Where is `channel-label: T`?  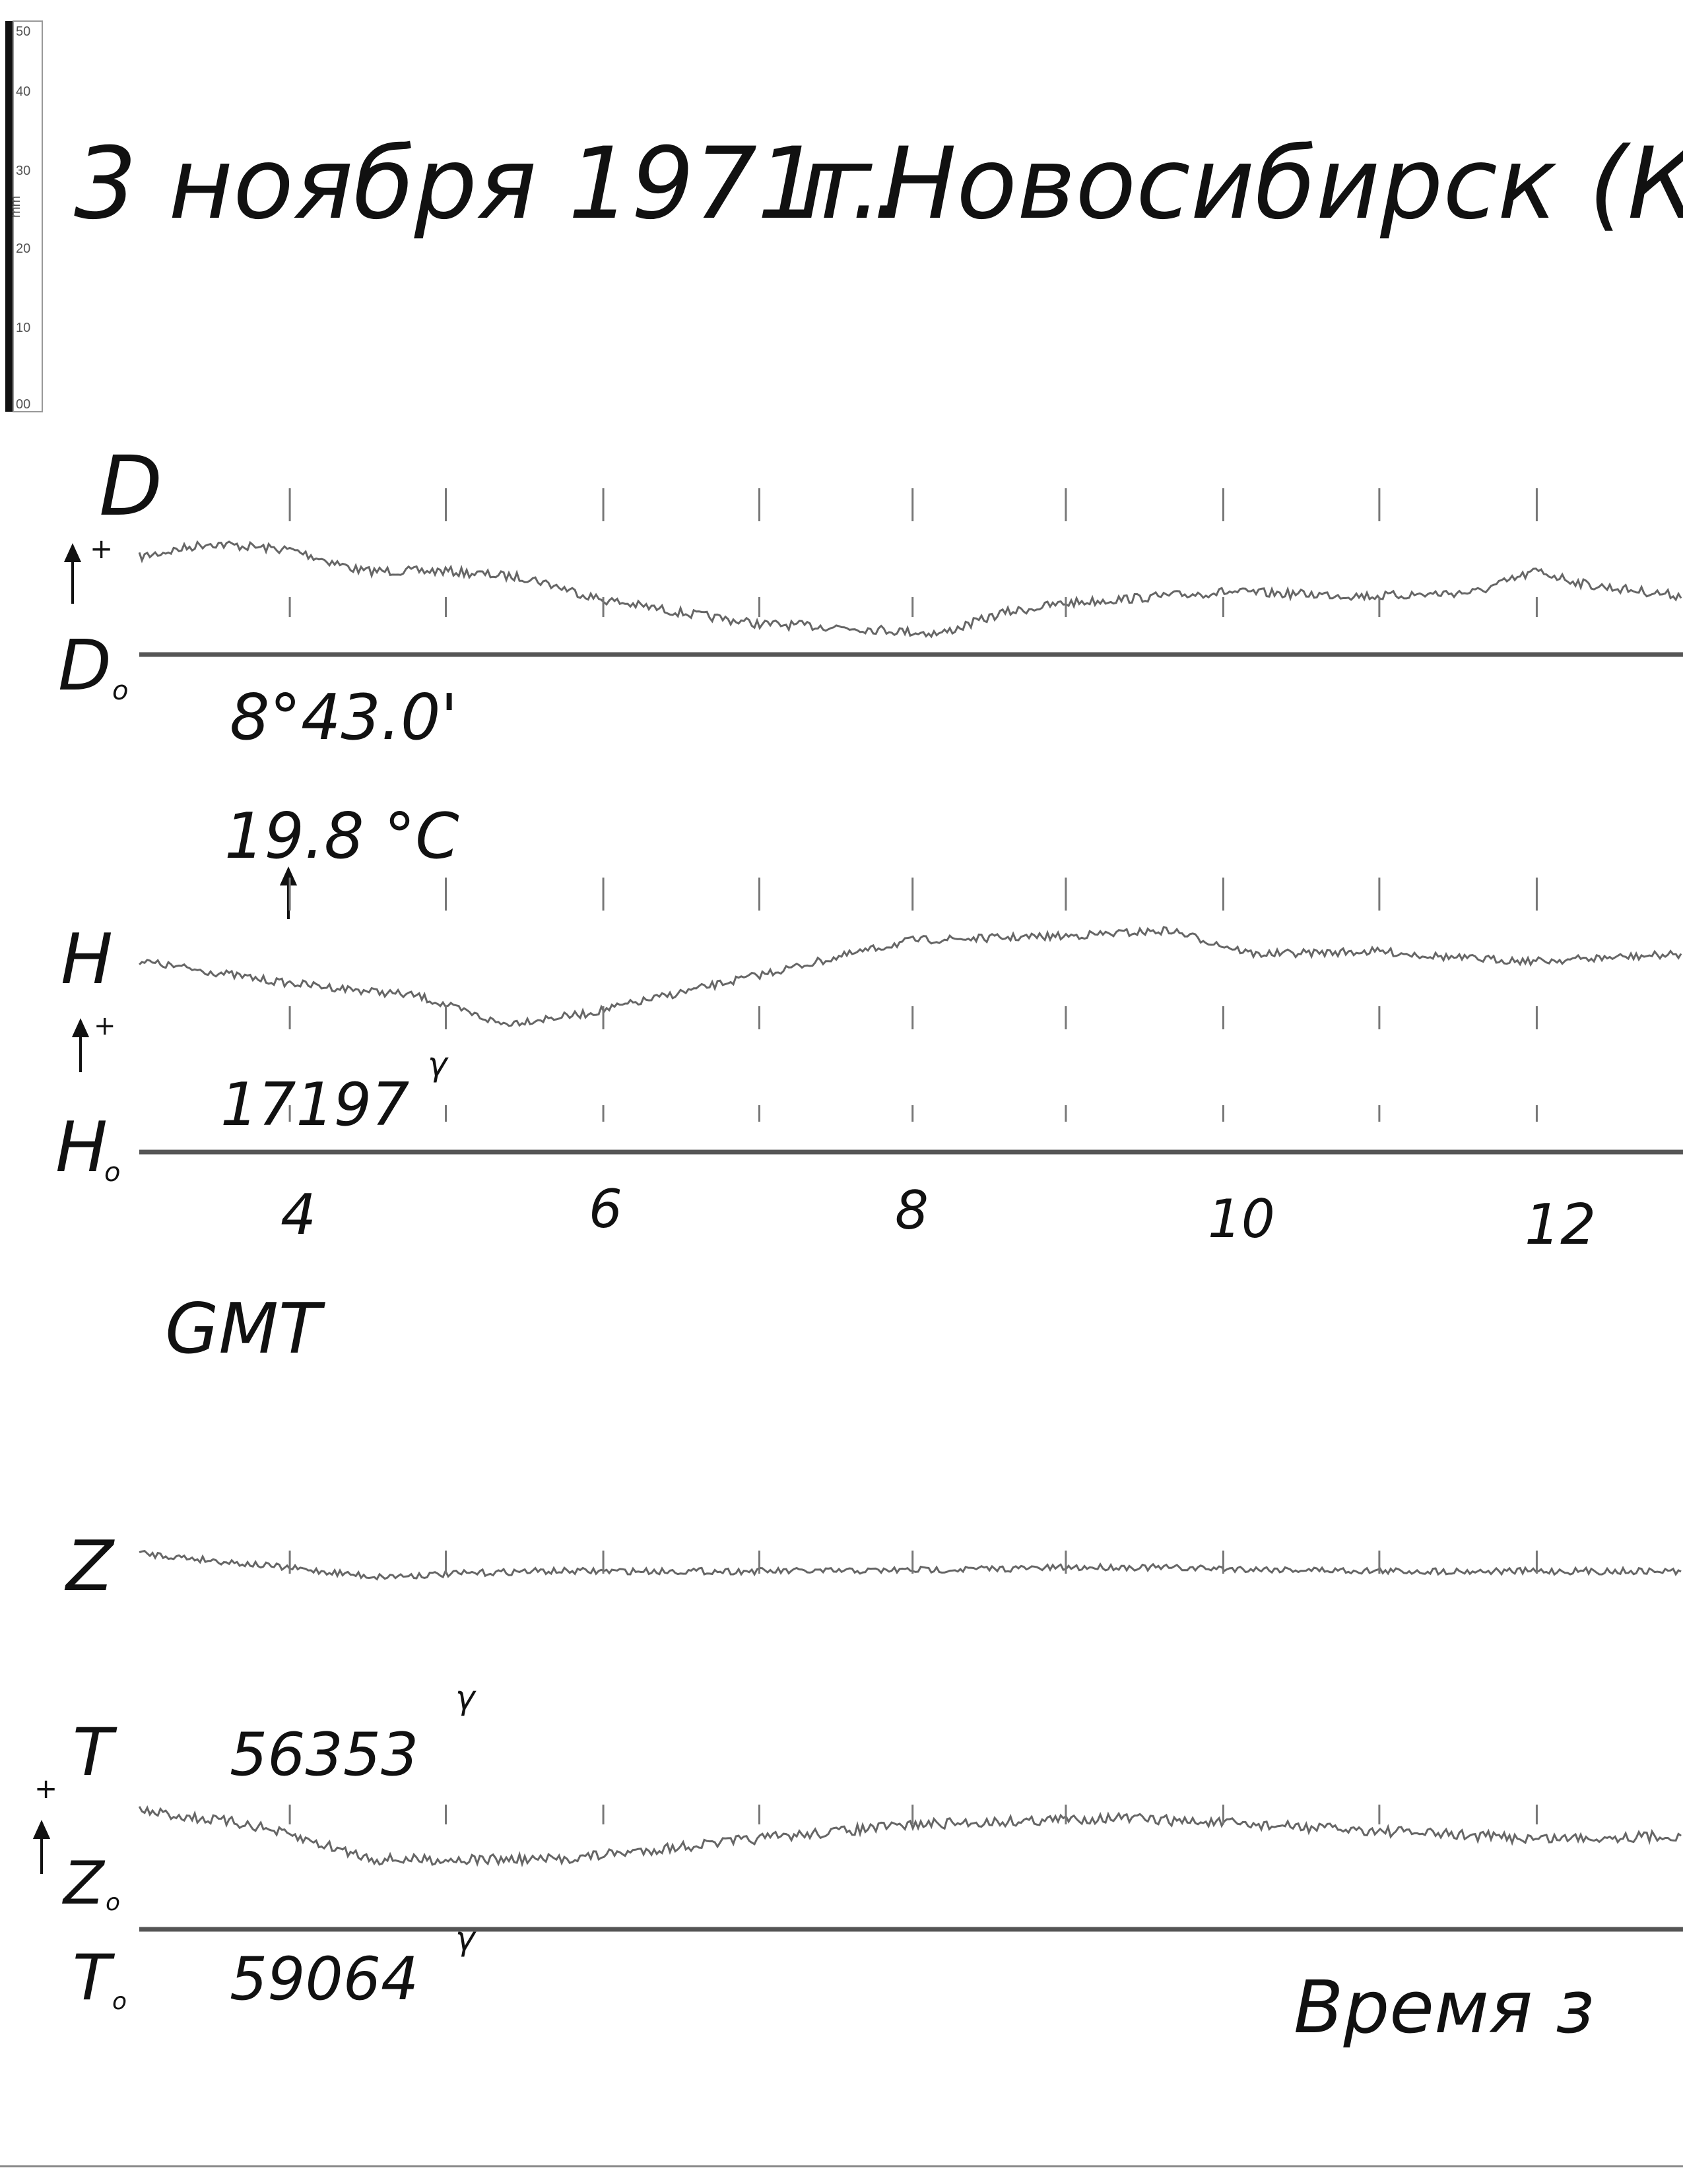
channel-label: T is located at coordinates (95, 1752).